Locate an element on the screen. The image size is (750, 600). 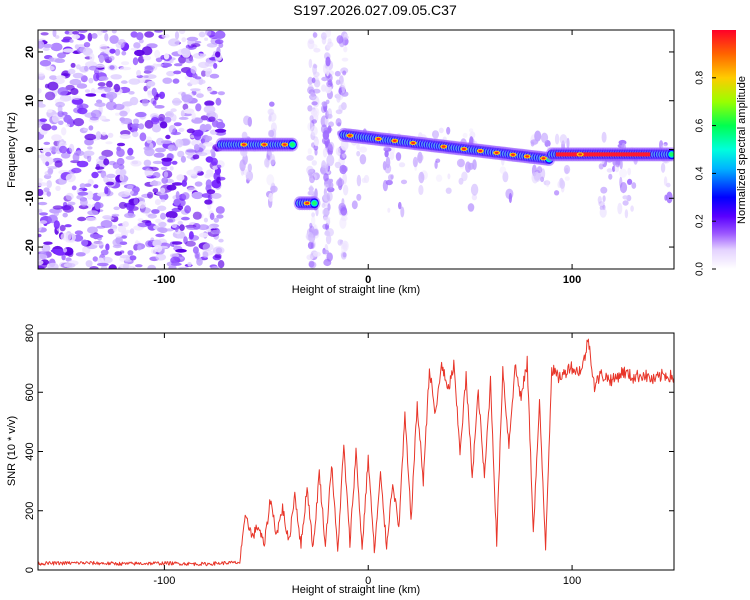
colorbar-tick-label: 0.8 is located at coordinates (700, 77).